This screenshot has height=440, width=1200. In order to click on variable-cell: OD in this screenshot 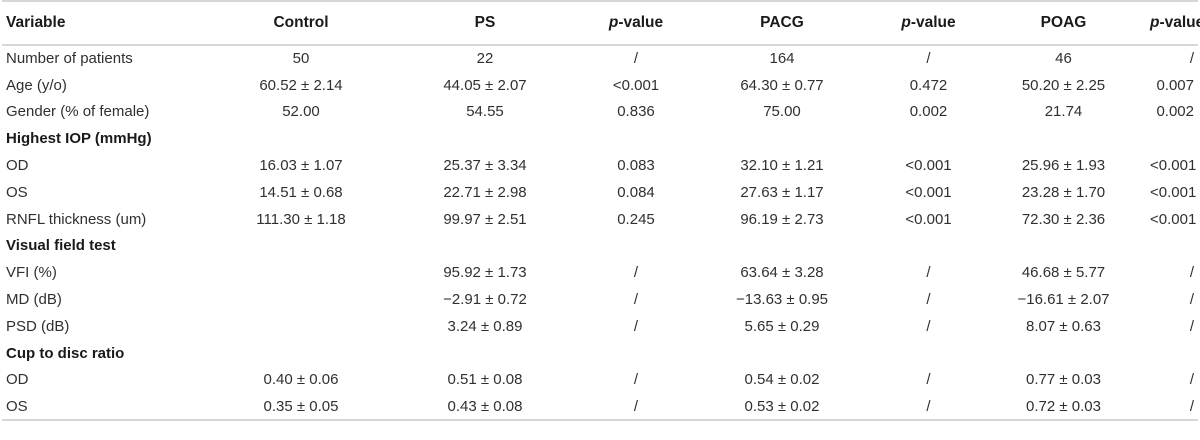, I will do `click(17, 380)`.